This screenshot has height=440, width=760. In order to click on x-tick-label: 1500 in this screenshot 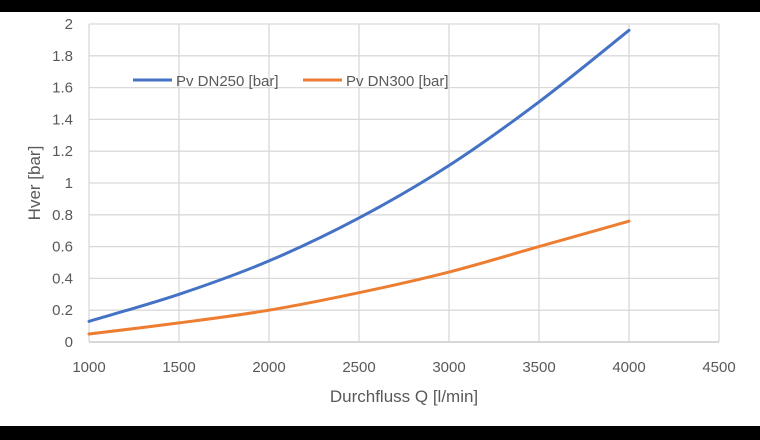, I will do `click(178, 367)`.